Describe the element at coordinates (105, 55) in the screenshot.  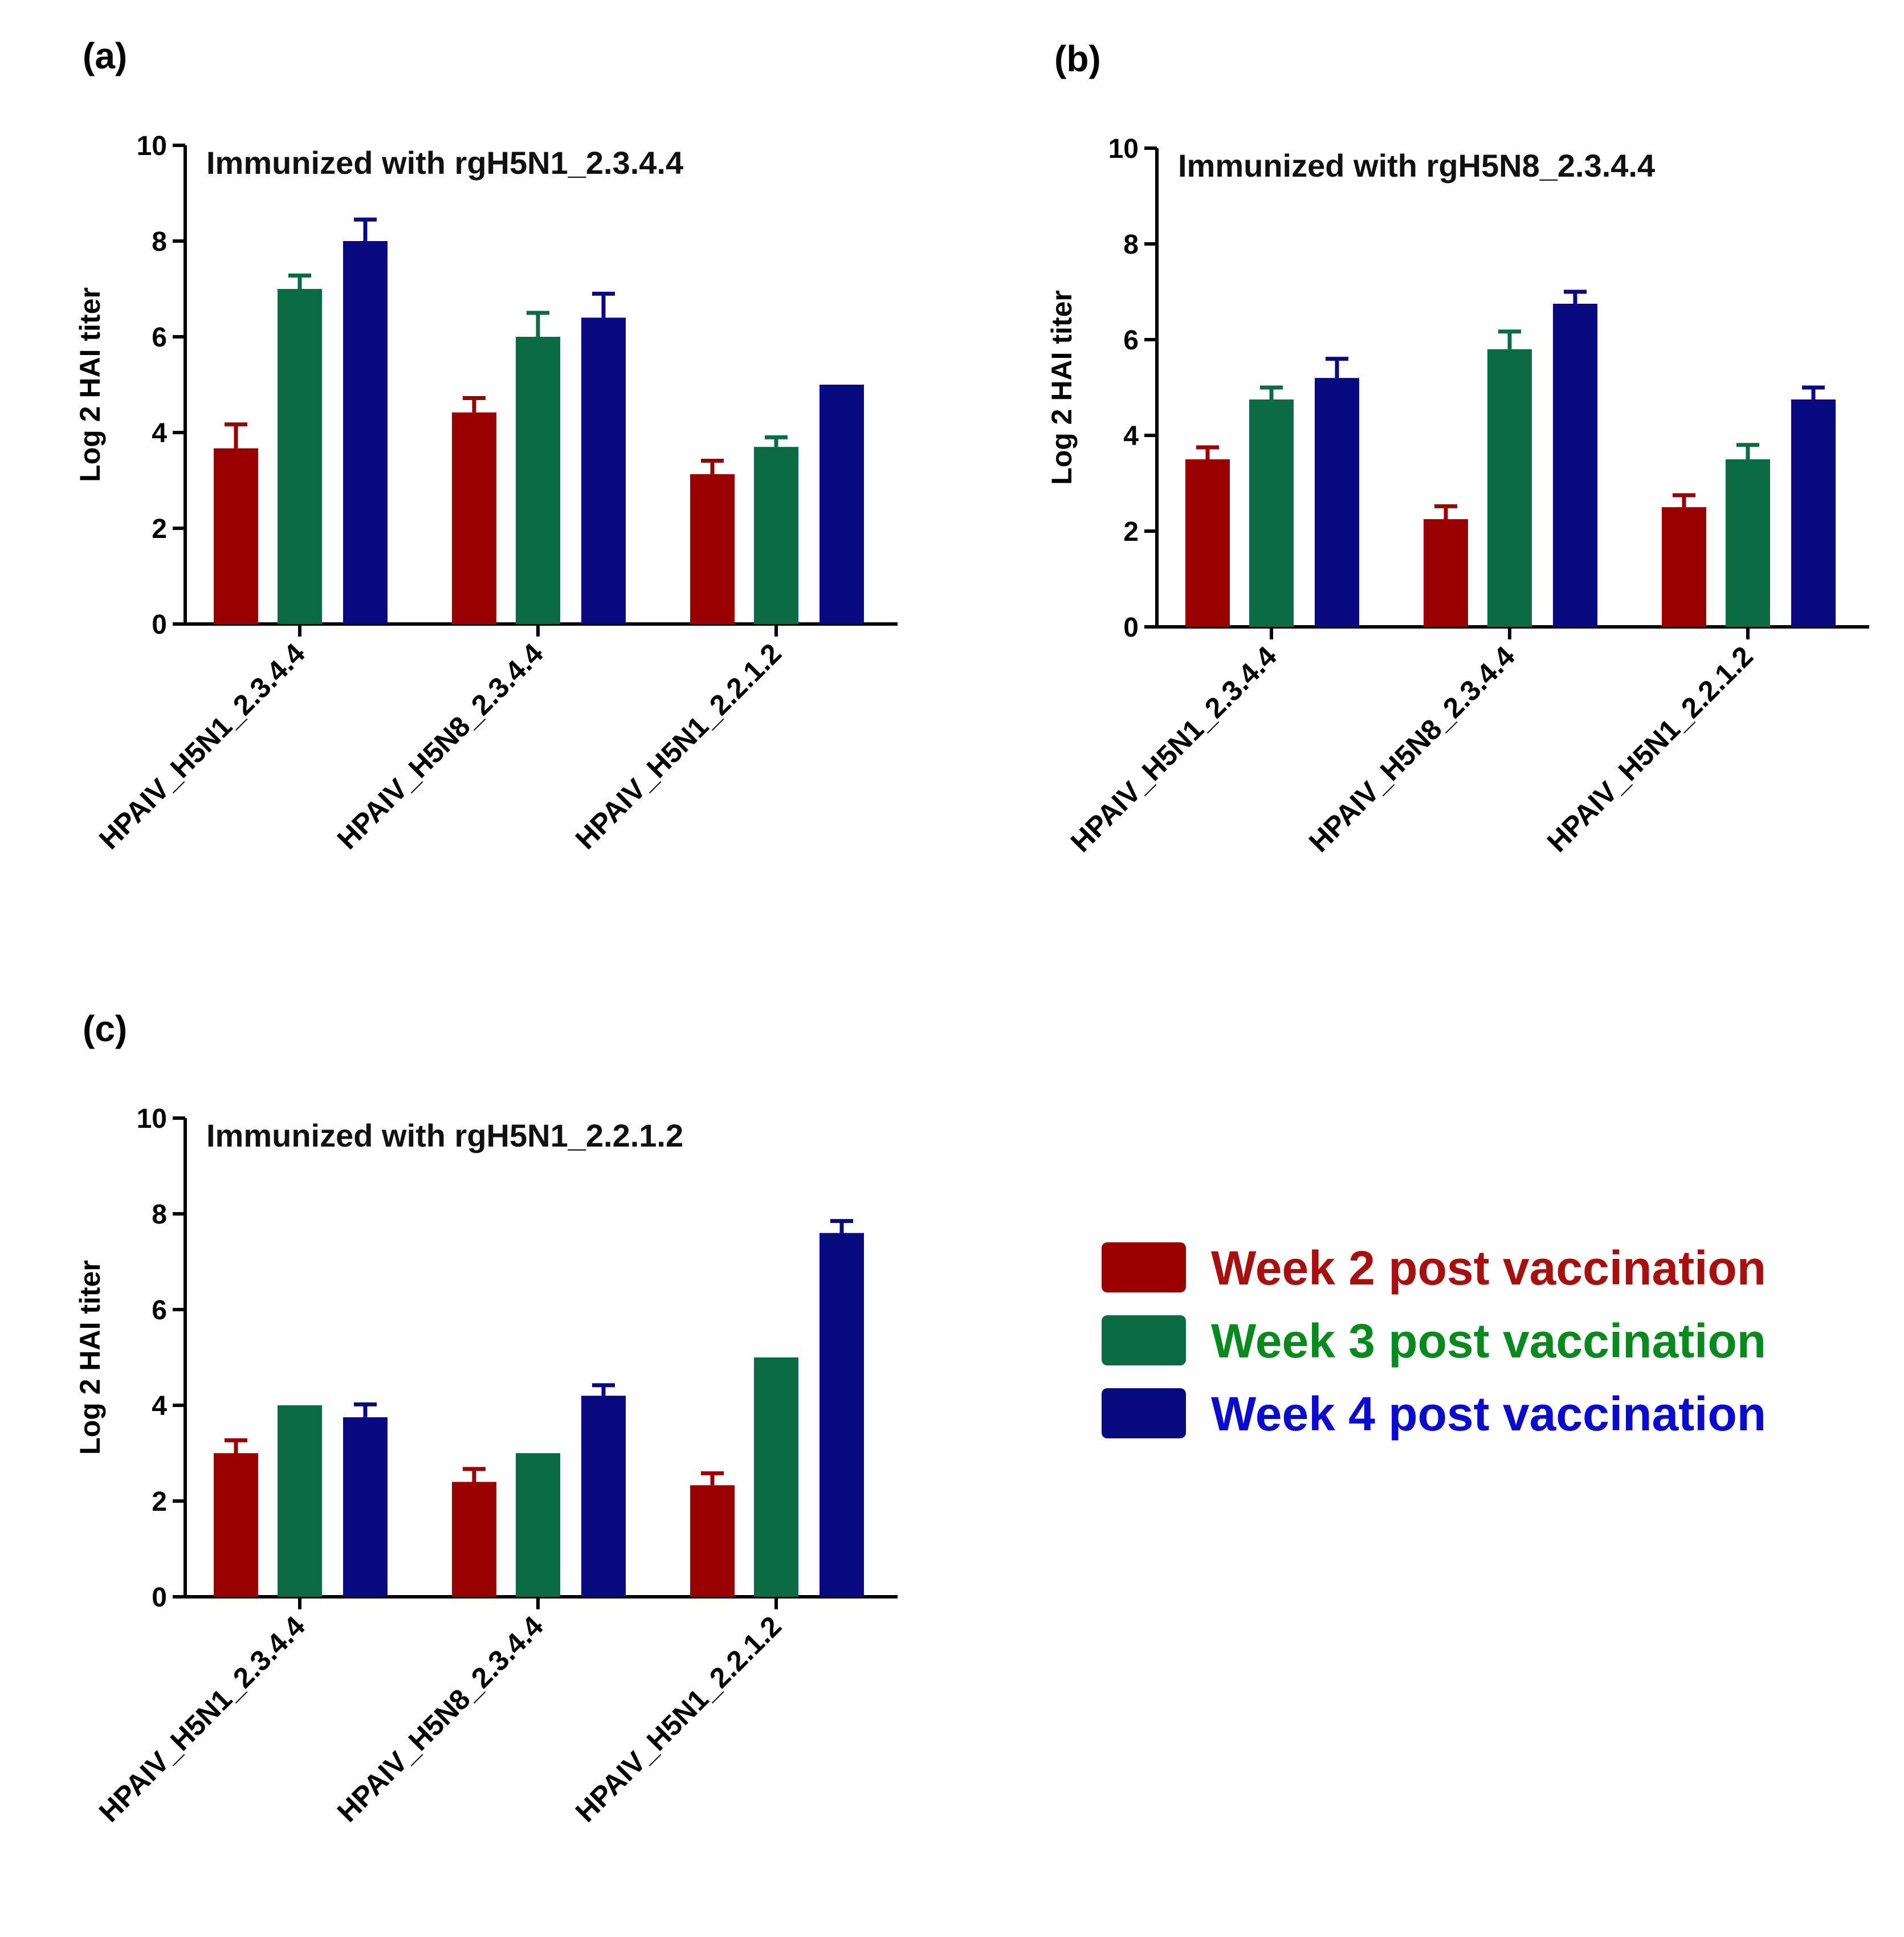
I see `panel-label: (a)` at that location.